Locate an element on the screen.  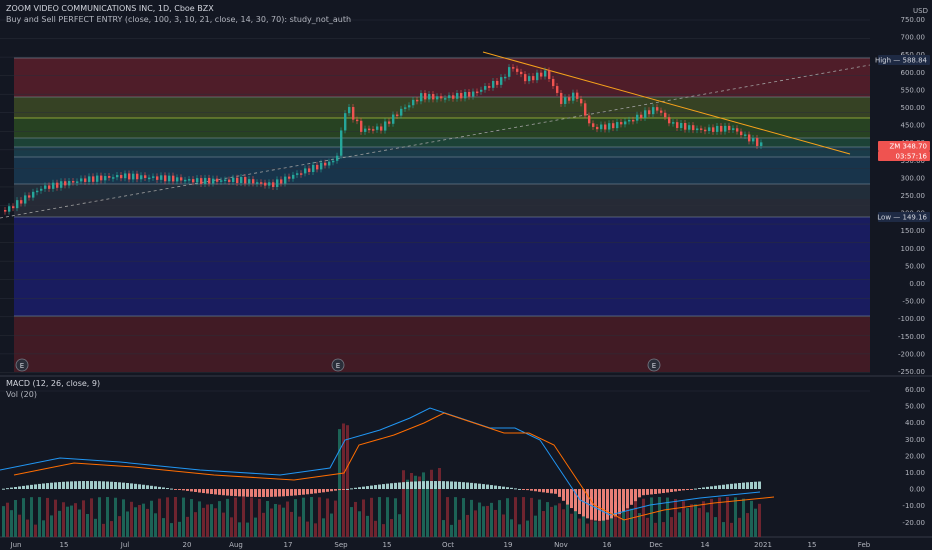
earnings-marker-label: E is located at coordinates (338, 366).